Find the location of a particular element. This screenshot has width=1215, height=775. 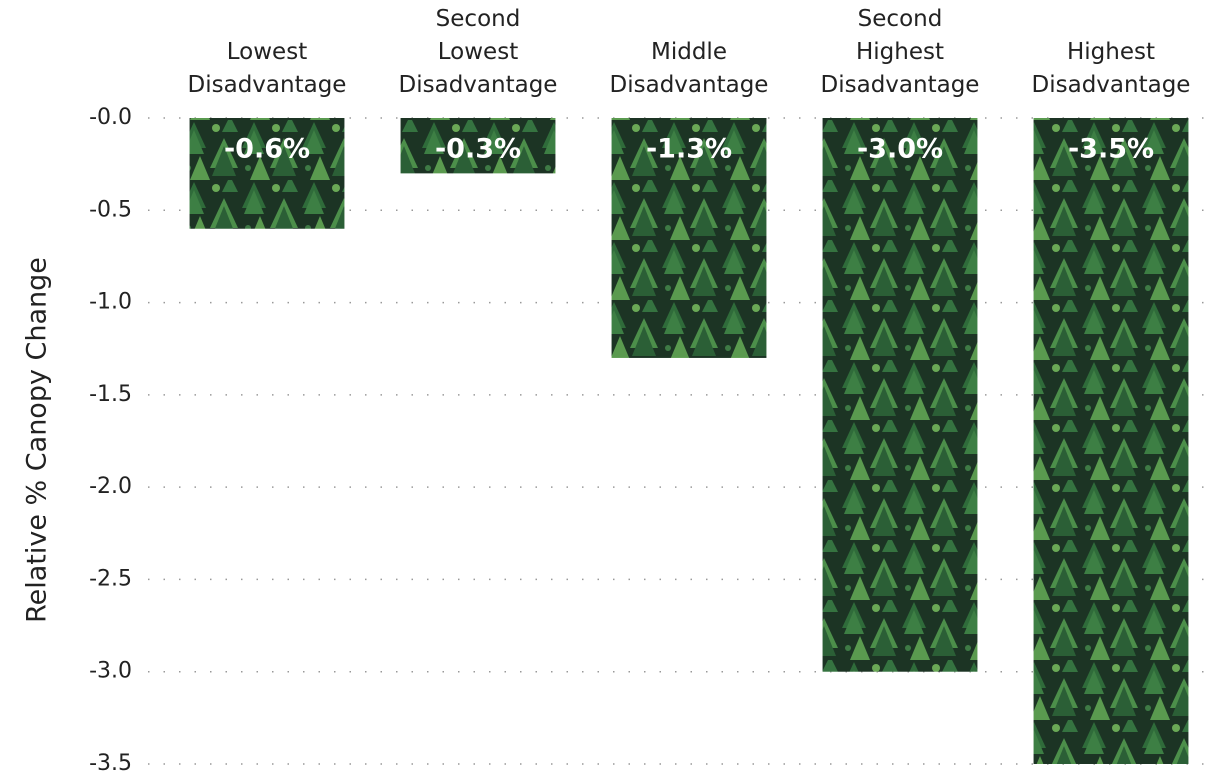

y-tick-label: -1.0 is located at coordinates (110, 302).